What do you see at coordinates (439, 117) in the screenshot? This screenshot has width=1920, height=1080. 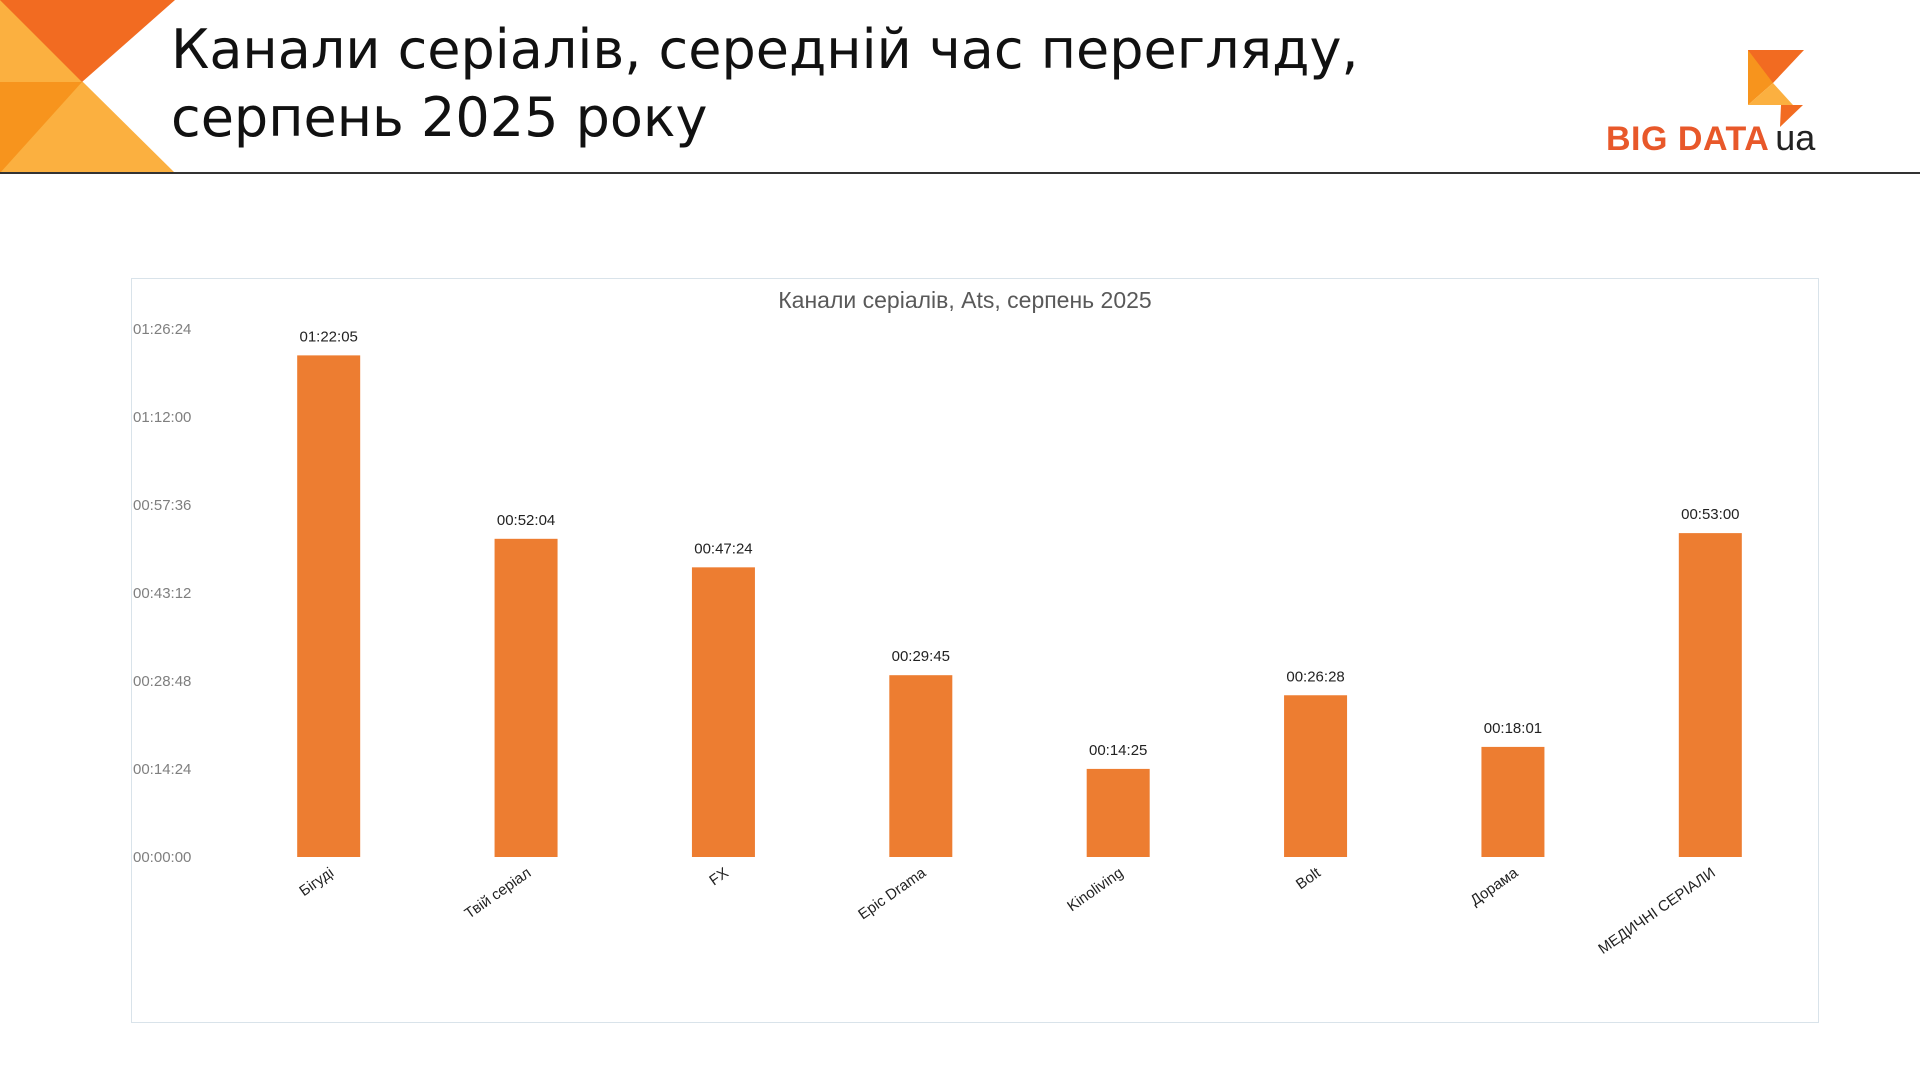 I see `slide-title-line-2: серпень 2025 року` at bounding box center [439, 117].